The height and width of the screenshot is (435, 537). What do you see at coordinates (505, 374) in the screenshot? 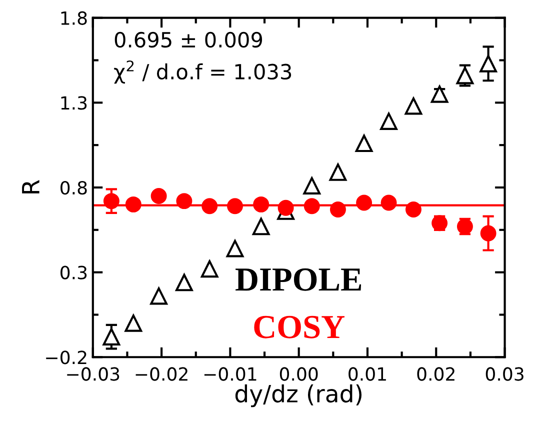
I see `x-tick-label: 0.03` at bounding box center [505, 374].